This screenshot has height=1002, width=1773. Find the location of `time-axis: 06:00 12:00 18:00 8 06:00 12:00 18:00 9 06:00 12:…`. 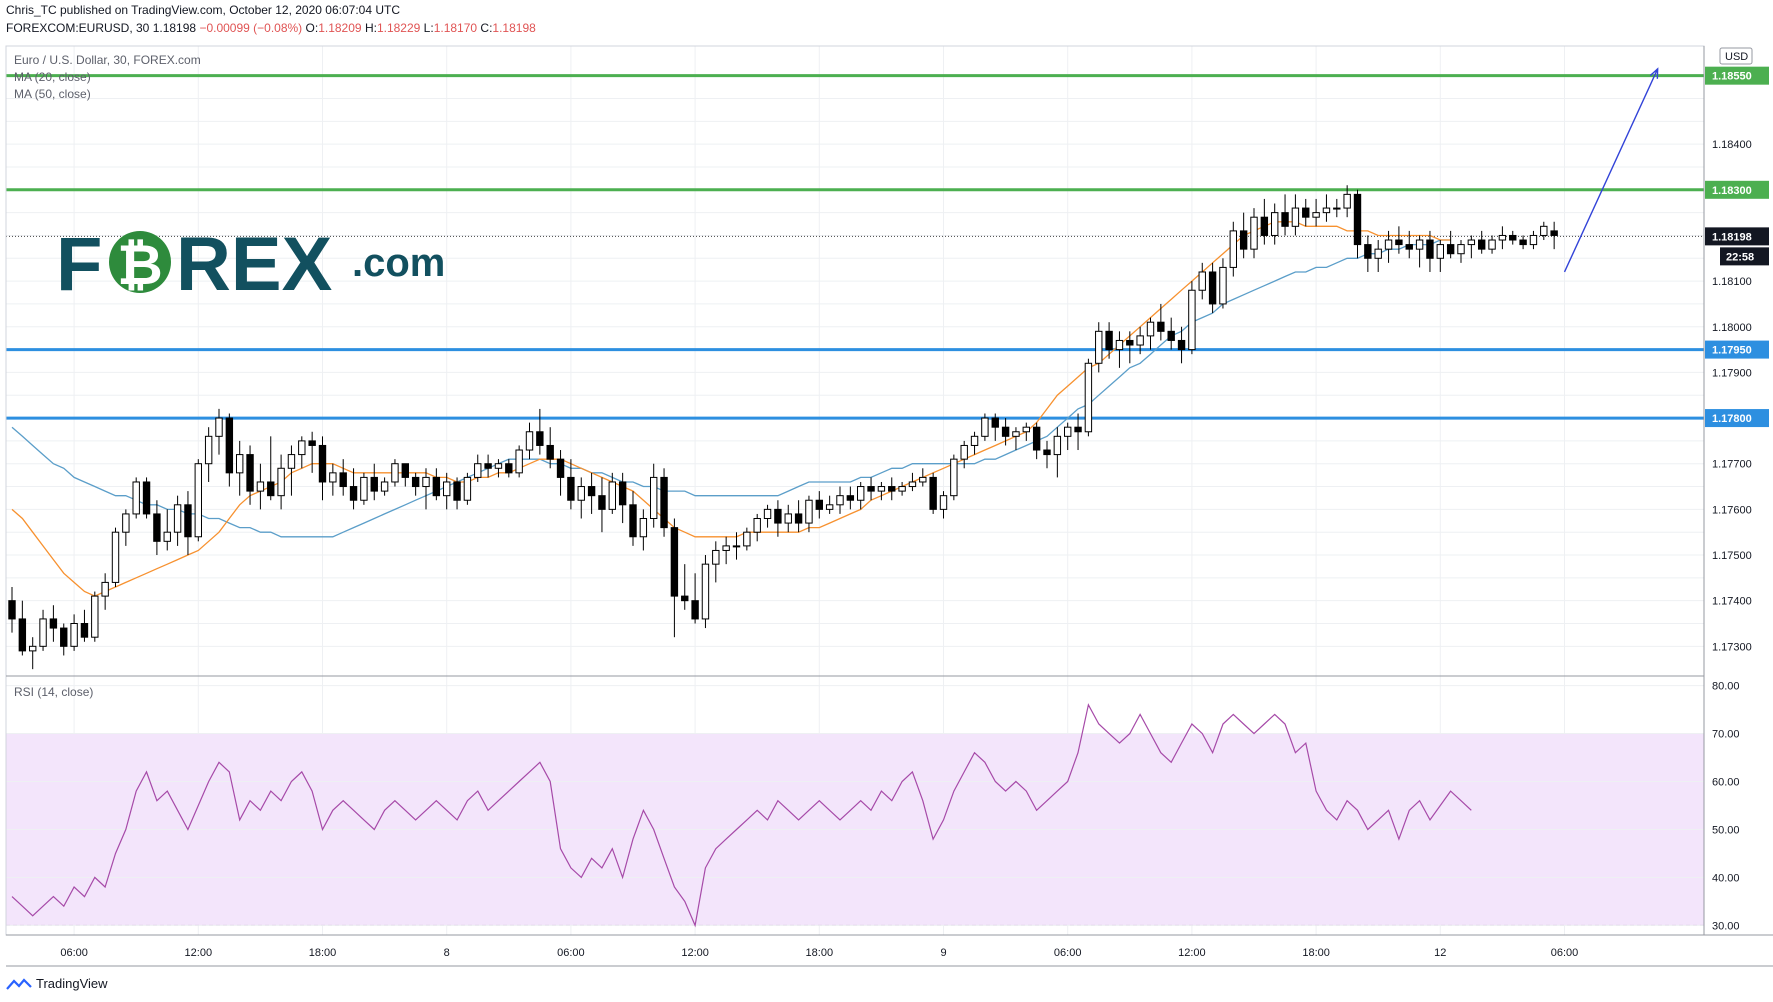

time-axis: 06:00 12:00 18:00 8 06:00 12:00 18:00 9 06:00 12:… is located at coordinates (819, 953).